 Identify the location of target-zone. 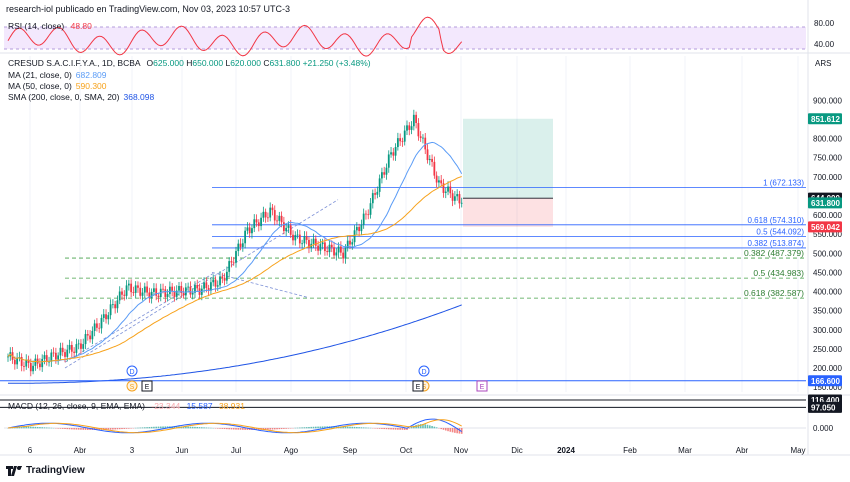
(508, 158).